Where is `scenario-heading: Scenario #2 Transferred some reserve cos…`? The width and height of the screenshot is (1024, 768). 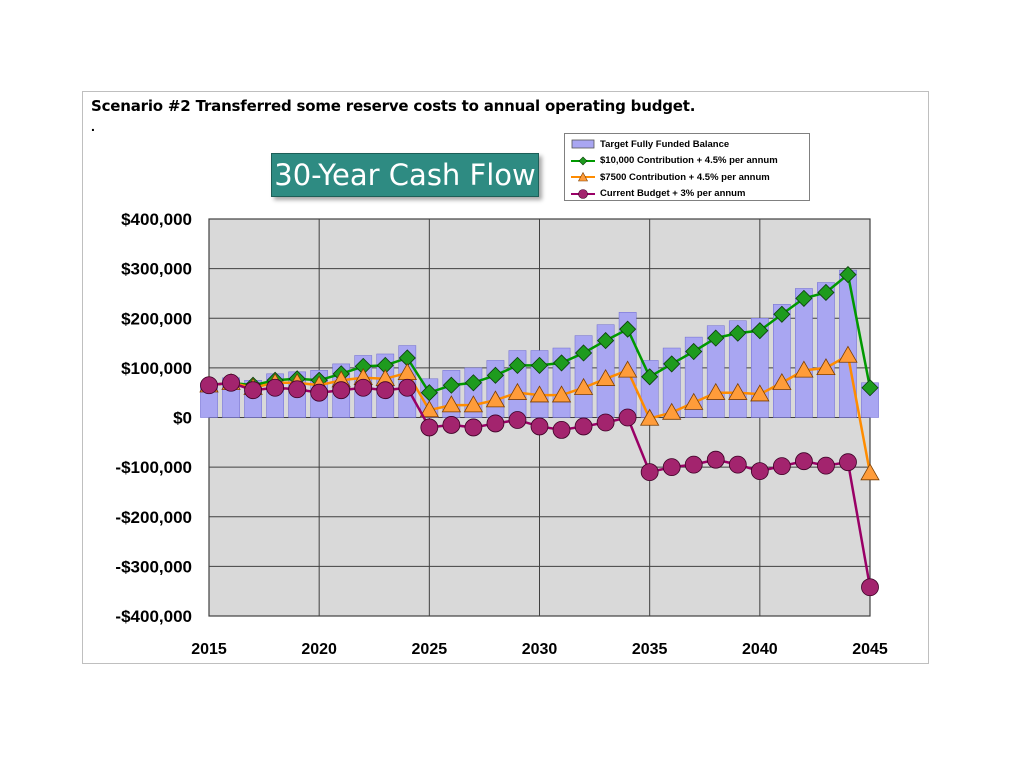 scenario-heading: Scenario #2 Transferred some reserve cos… is located at coordinates (393, 106).